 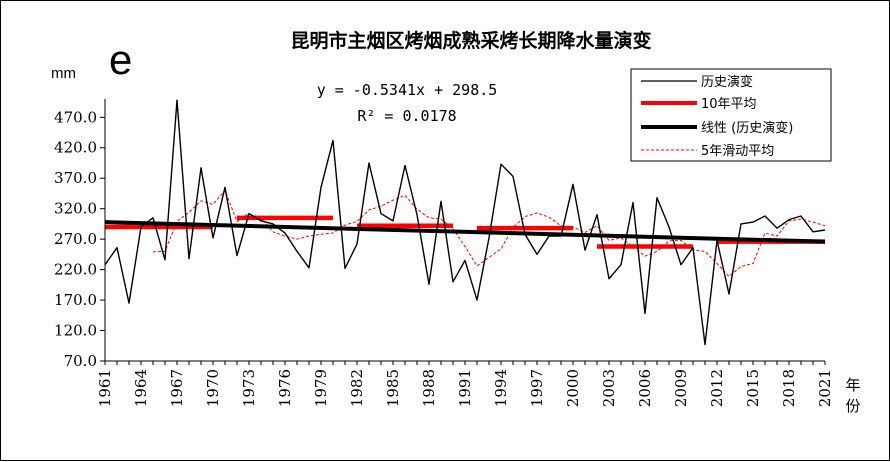 I want to click on x-tick-label-1997: 1997, so click(x=537, y=388).